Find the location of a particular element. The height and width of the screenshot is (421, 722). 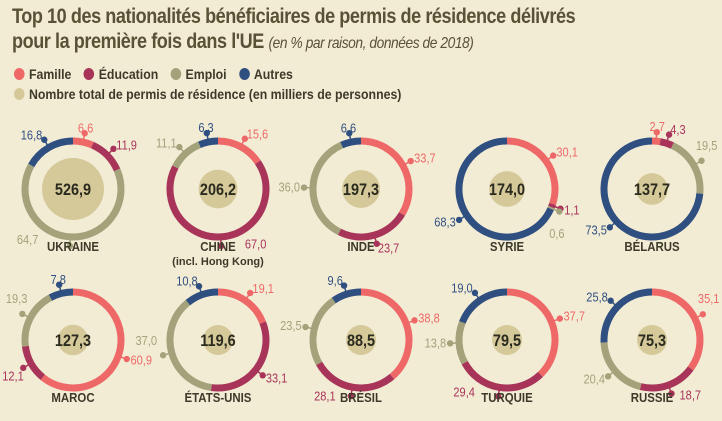

total-value: 137,7 is located at coordinates (652, 190).